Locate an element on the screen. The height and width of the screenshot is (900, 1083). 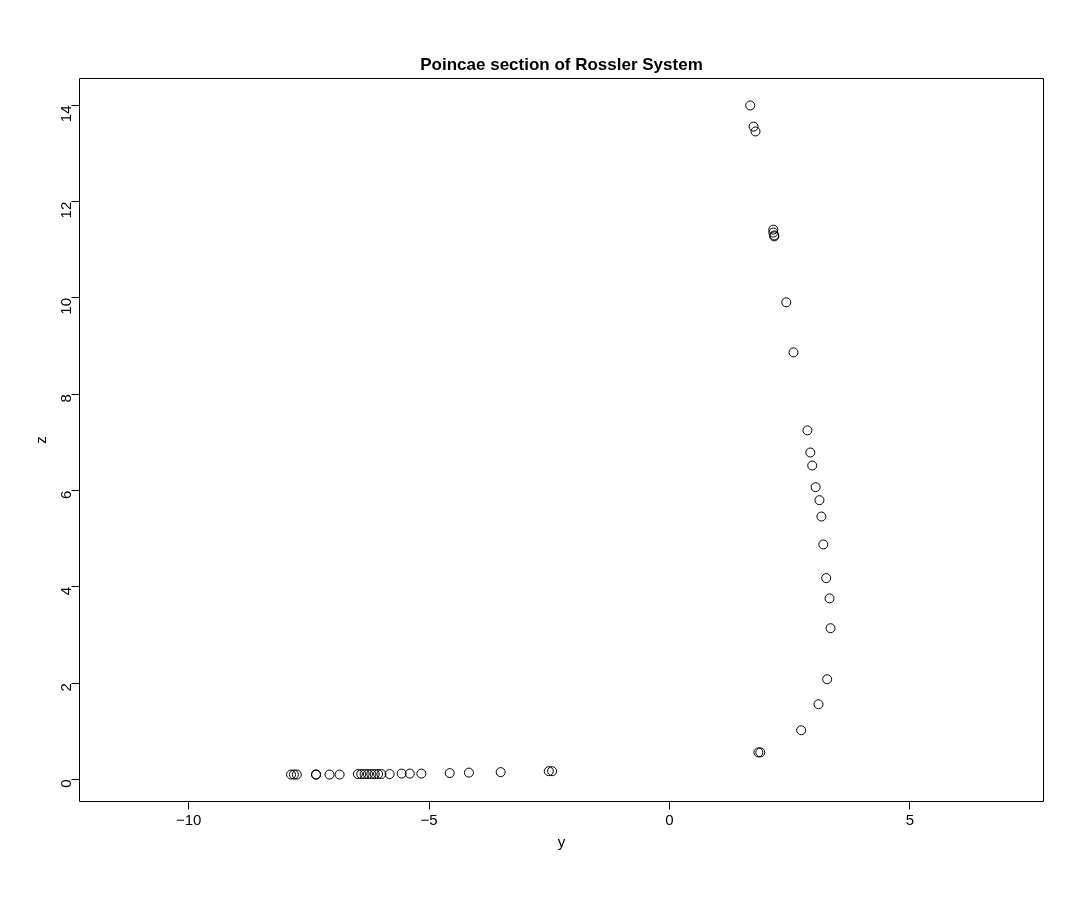
y-tick-label: 6 is located at coordinates (66, 494).